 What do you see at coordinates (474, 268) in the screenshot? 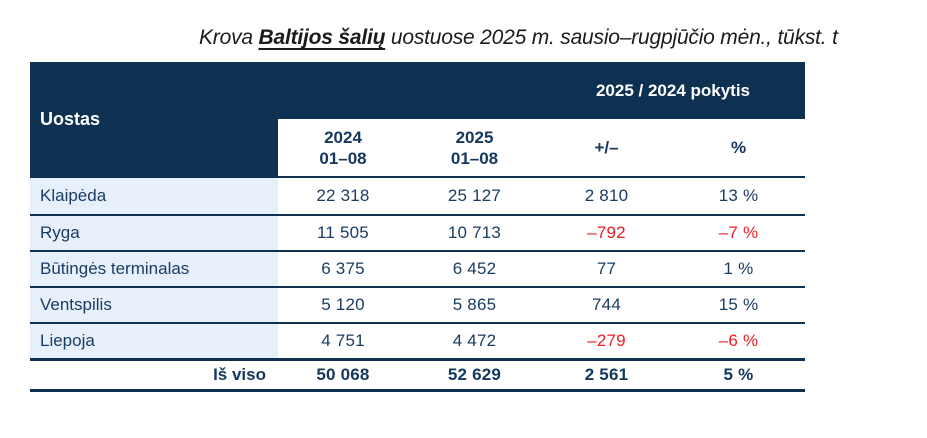
I see `value-2025-cell: 6 452` at bounding box center [474, 268].